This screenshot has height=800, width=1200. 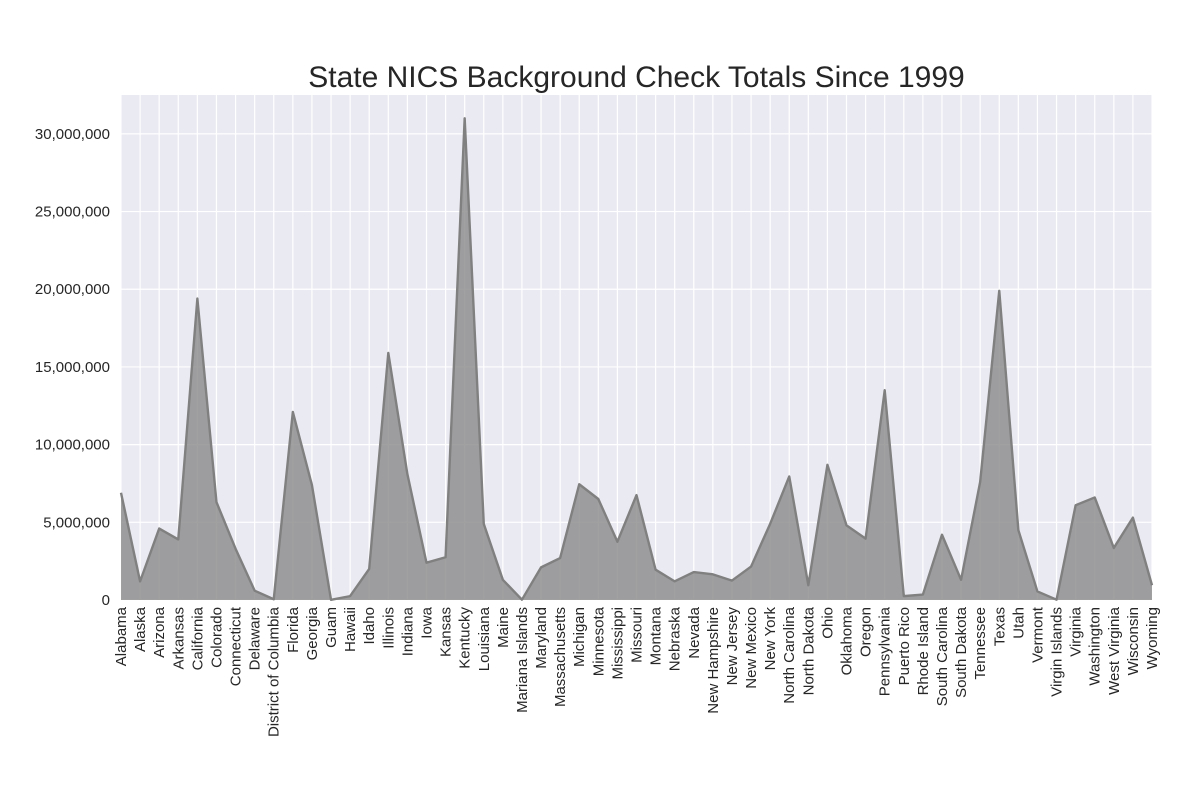 What do you see at coordinates (312, 633) in the screenshot?
I see `x-tick-label: Georgia` at bounding box center [312, 633].